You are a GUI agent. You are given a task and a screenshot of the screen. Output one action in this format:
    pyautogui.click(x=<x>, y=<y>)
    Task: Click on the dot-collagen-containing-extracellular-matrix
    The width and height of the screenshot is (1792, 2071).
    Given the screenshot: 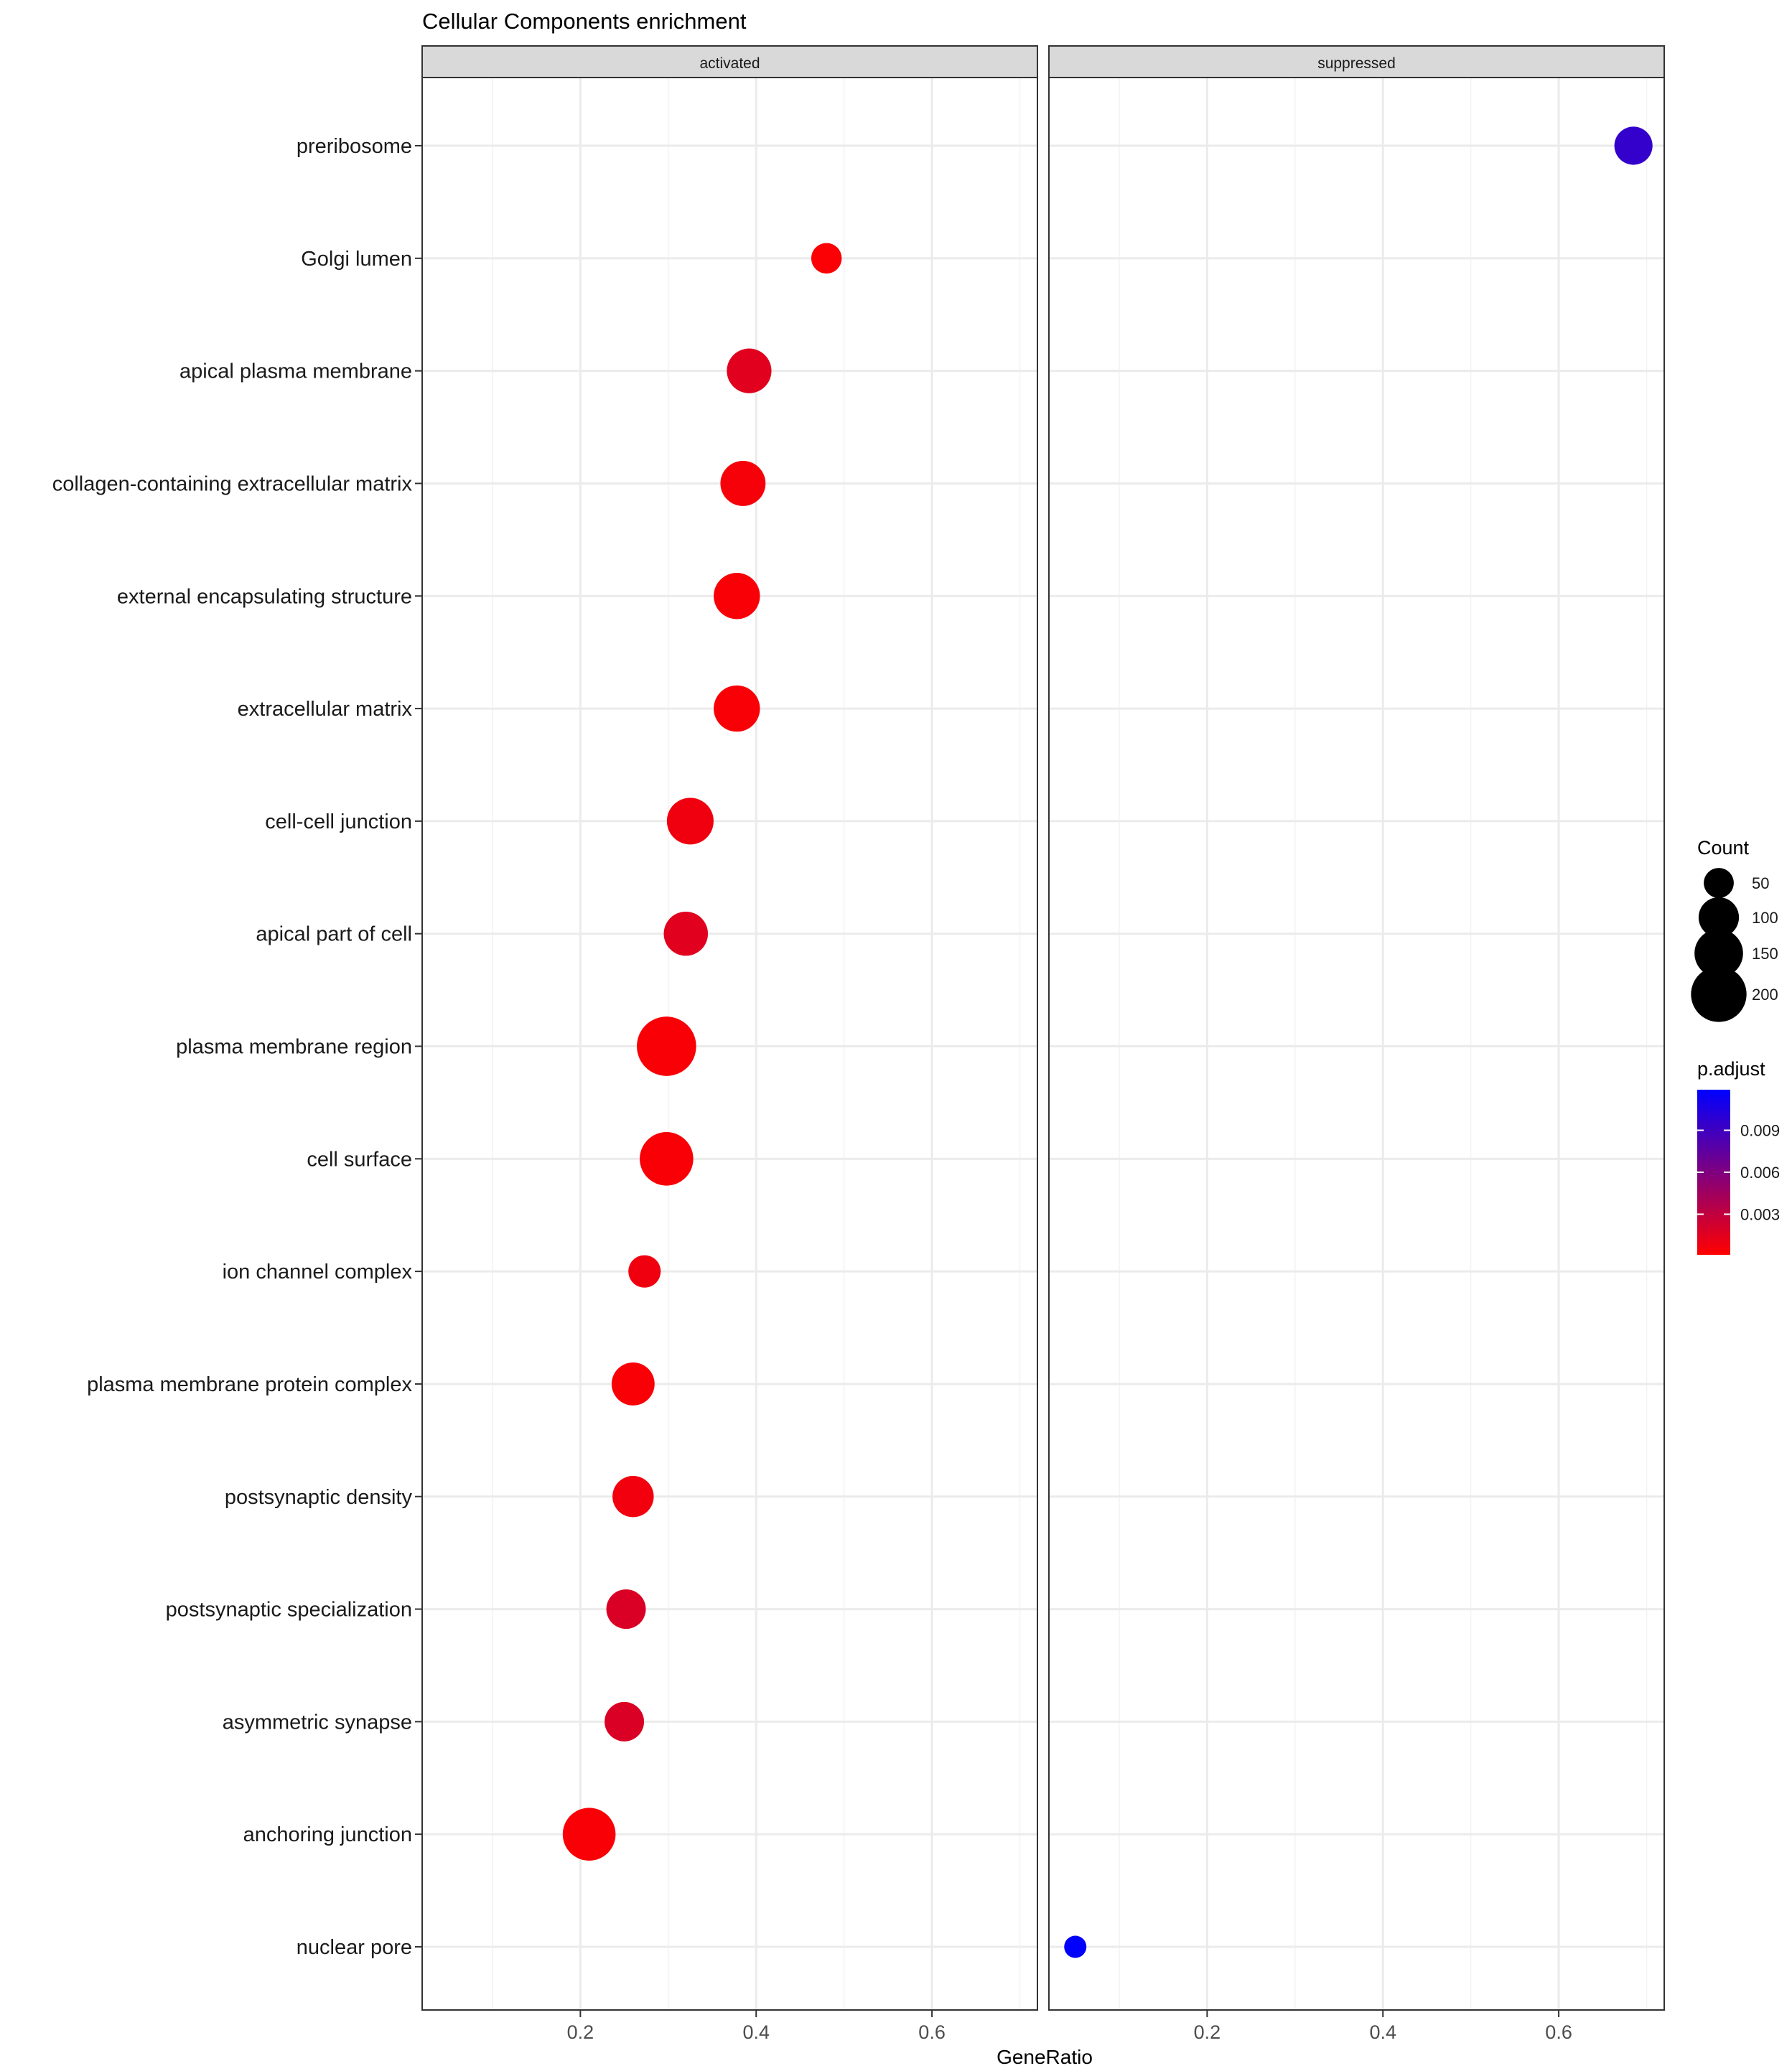 What is the action you would take?
    pyautogui.click(x=743, y=483)
    